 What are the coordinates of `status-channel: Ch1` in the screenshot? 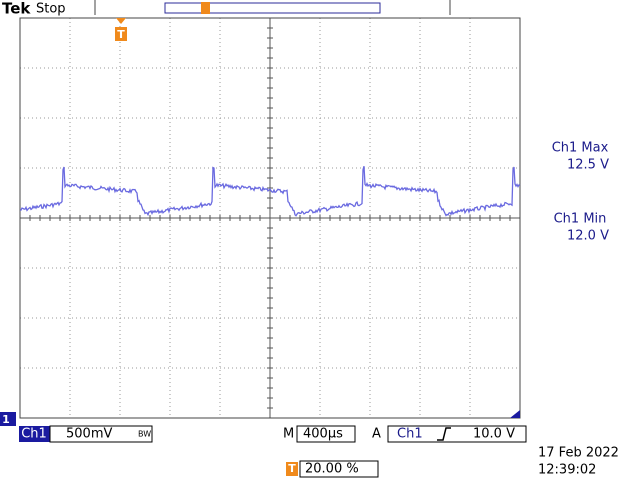 It's located at (34, 434).